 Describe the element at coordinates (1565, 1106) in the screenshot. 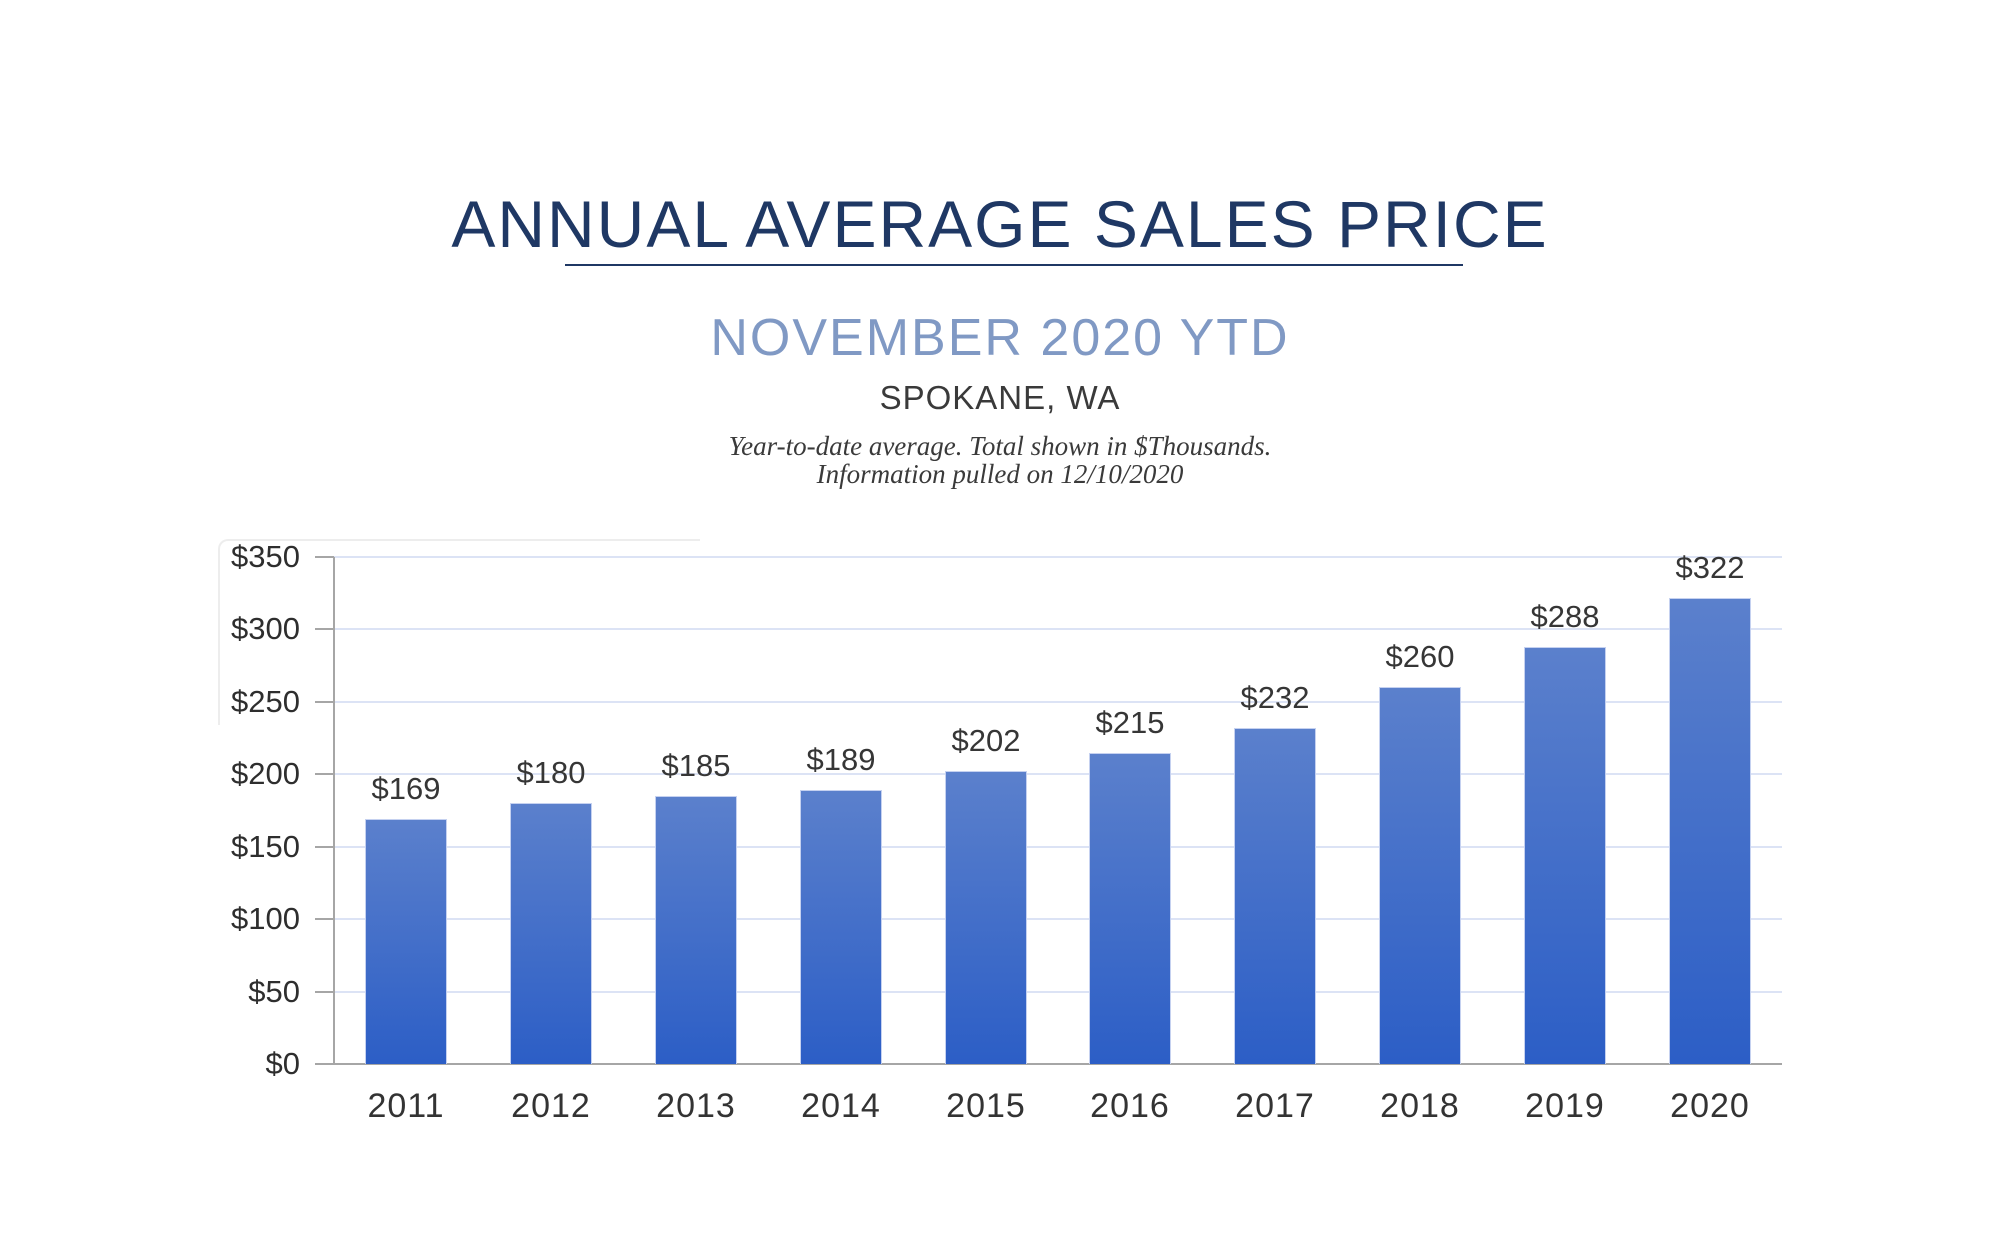

I see `x-axis-label-2019: 2019` at that location.